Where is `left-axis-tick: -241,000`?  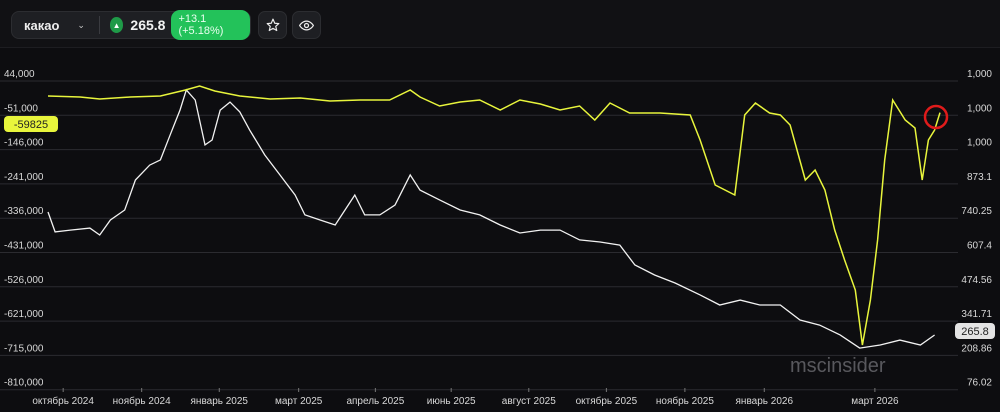 left-axis-tick: -241,000 is located at coordinates (24, 177).